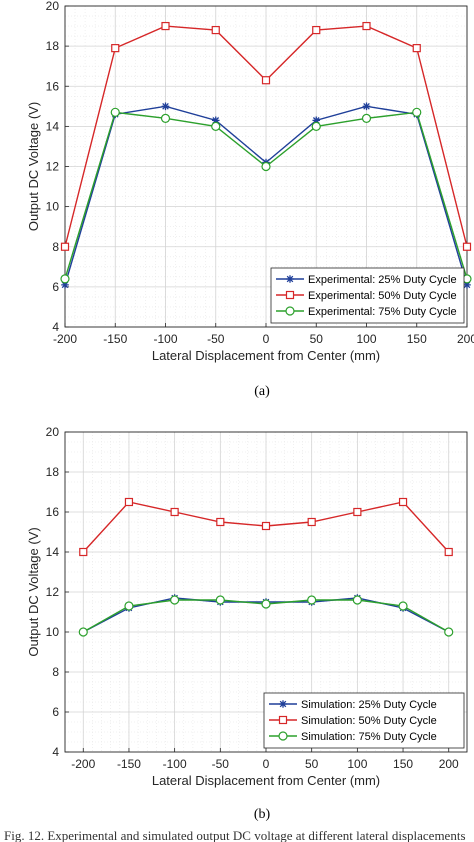 This screenshot has height=842, width=474. What do you see at coordinates (382, 312) in the screenshot?
I see `legend-label: Experimental: 75% Duty Cycle` at bounding box center [382, 312].